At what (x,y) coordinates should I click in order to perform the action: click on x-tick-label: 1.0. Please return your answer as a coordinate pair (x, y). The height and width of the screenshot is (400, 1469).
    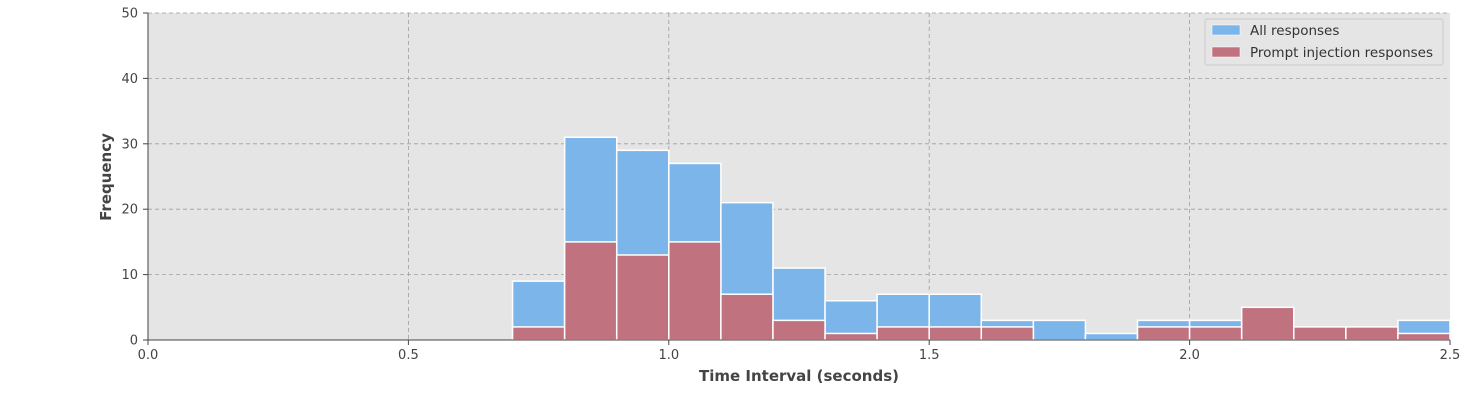
    Looking at the image, I should click on (668, 355).